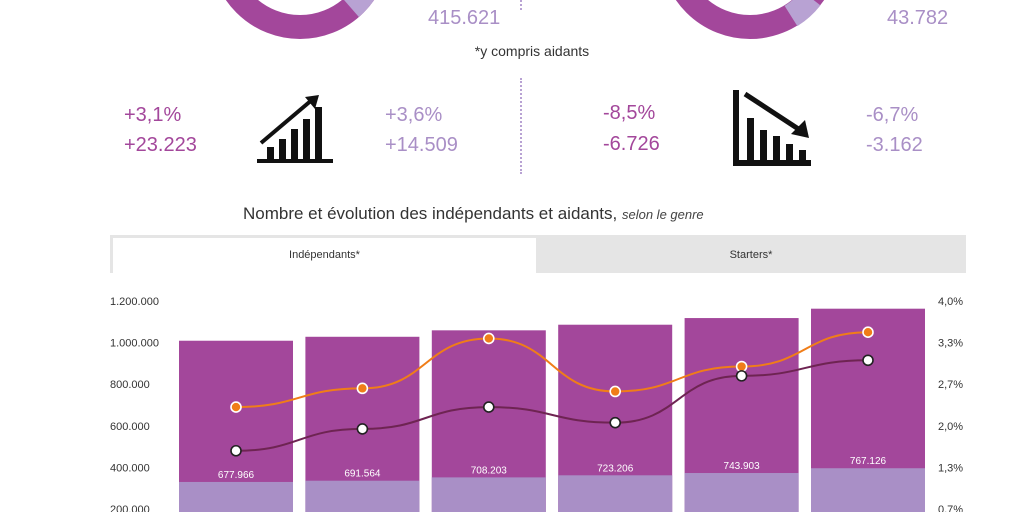 This screenshot has height=512, width=1024. I want to click on chart-title-sub: selon le genre, so click(662, 214).